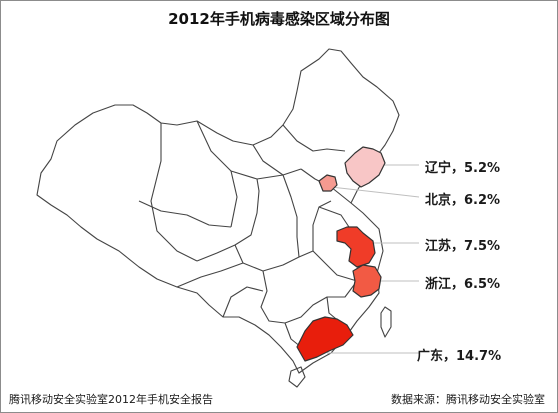  Describe the element at coordinates (328, 183) in the screenshot. I see `province-beijing` at that location.